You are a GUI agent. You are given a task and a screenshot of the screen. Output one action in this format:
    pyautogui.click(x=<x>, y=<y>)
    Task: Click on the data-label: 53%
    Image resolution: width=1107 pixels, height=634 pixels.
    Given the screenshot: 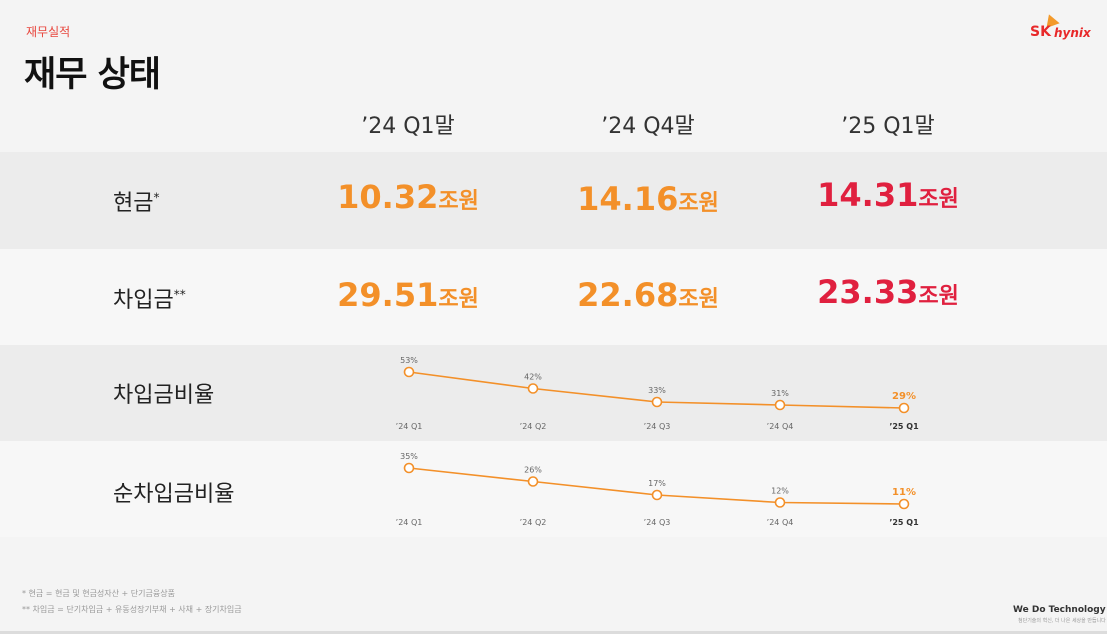 What is the action you would take?
    pyautogui.click(x=409, y=360)
    